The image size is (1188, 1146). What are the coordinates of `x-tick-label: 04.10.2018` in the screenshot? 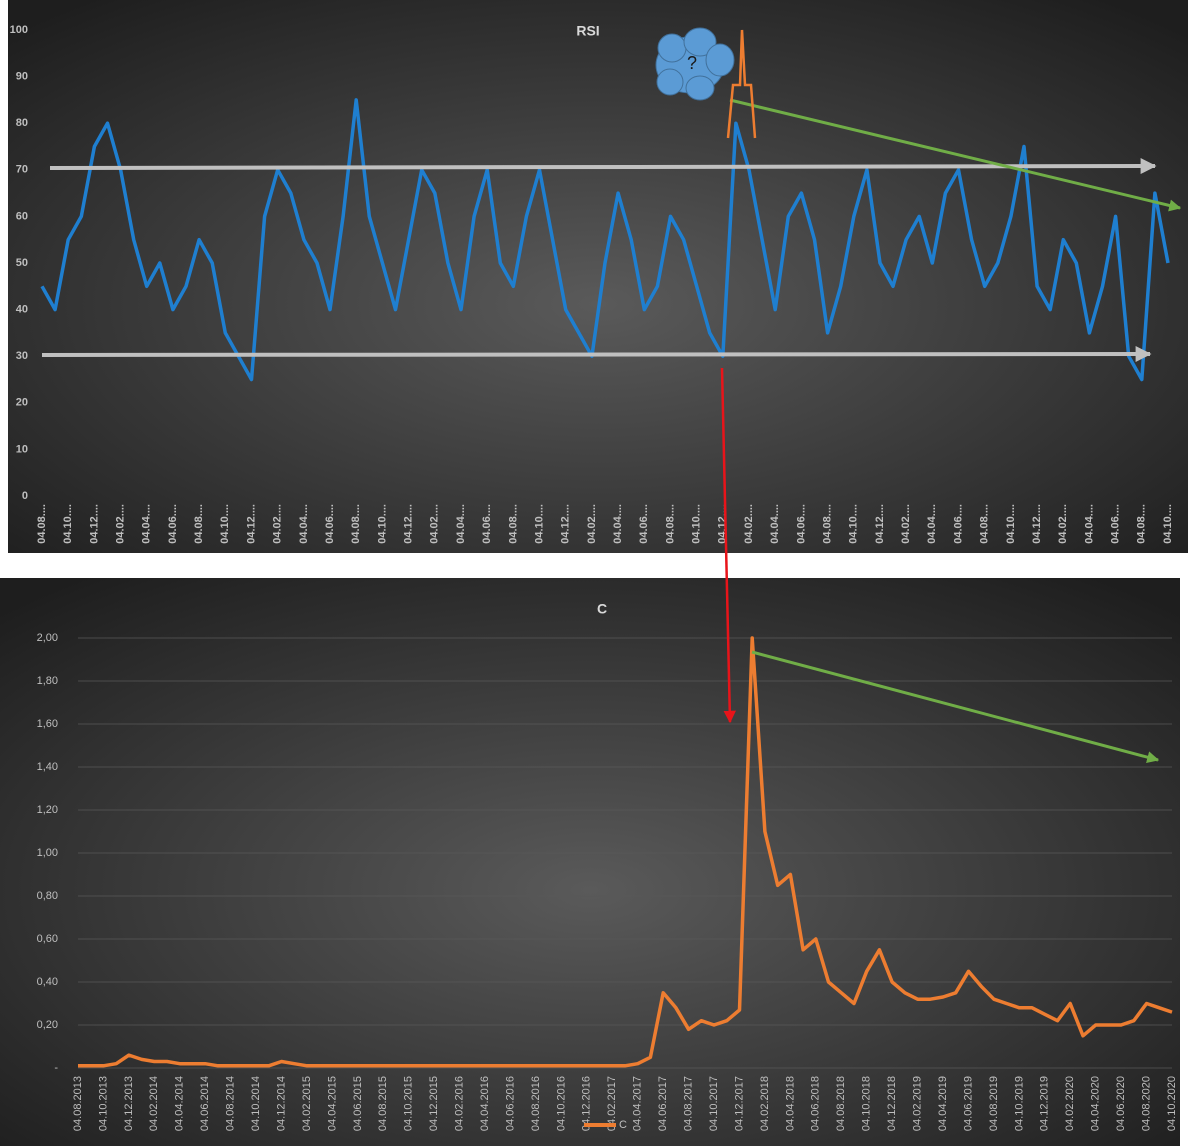 It's located at (867, 1103).